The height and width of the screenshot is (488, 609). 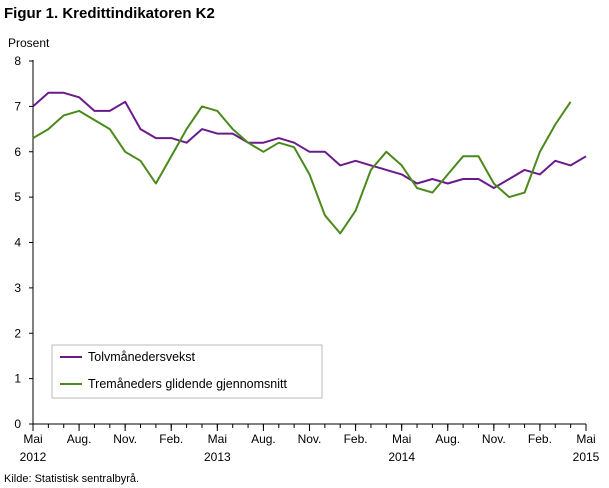 What do you see at coordinates (71, 479) in the screenshot?
I see `source-note: Kilde: Statistisk sentralbyrå.` at bounding box center [71, 479].